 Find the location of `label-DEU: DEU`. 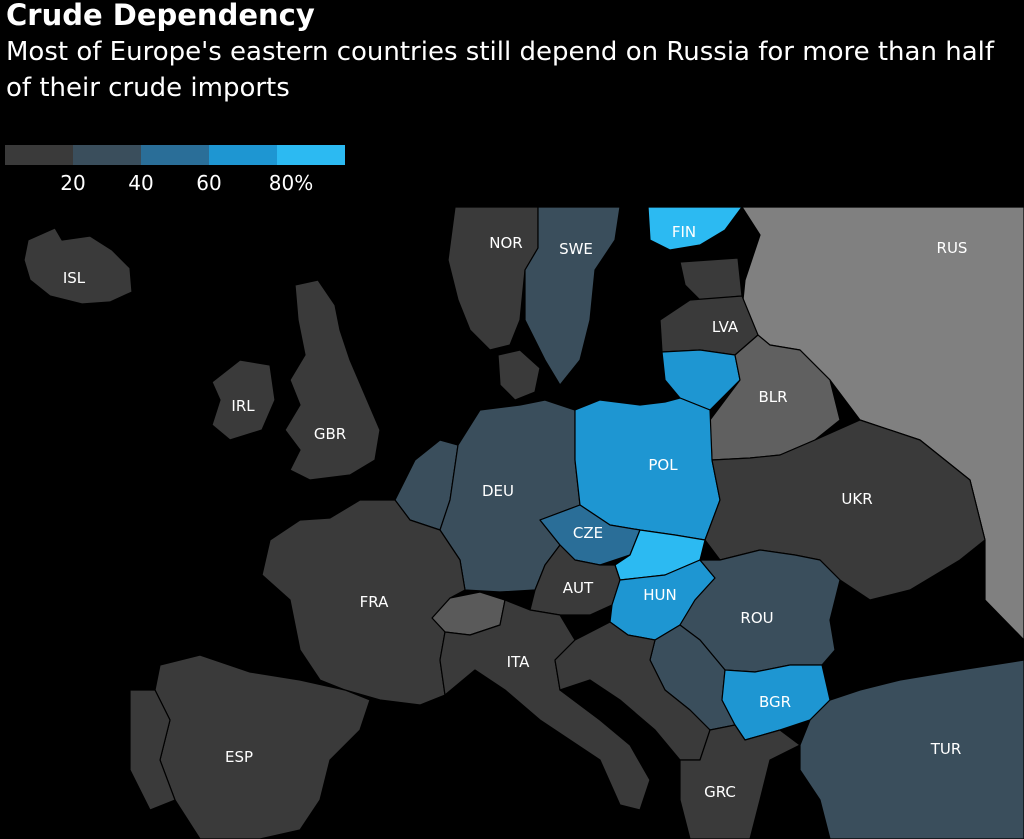

label-DEU: DEU is located at coordinates (498, 491).